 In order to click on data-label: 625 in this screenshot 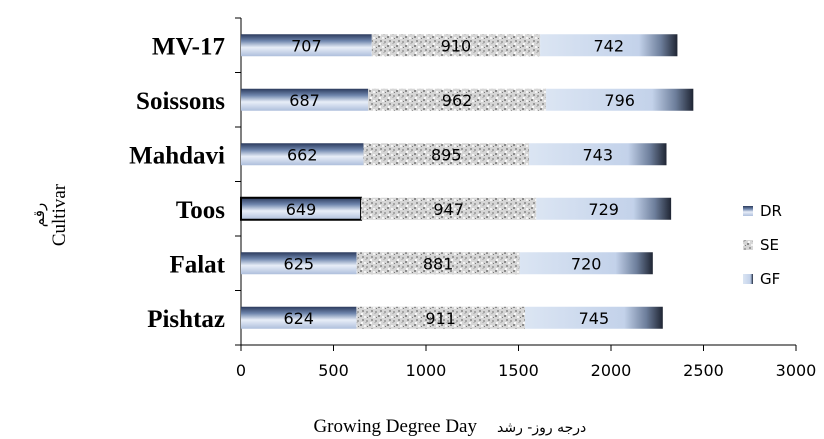, I will do `click(299, 263)`.